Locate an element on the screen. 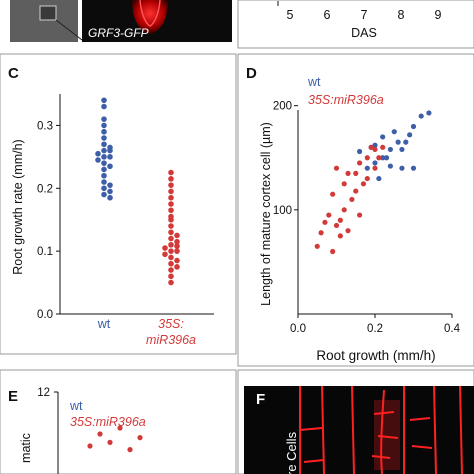  panel-f-border is located at coordinates (355, 421).